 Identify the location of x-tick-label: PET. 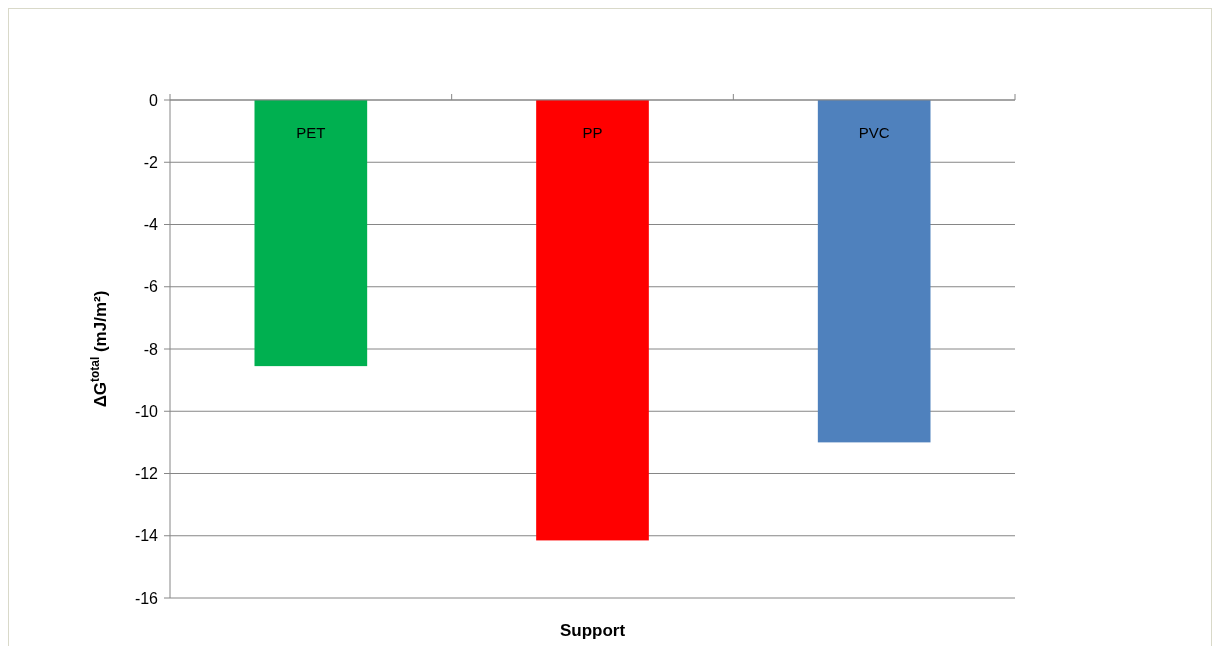
(311, 132).